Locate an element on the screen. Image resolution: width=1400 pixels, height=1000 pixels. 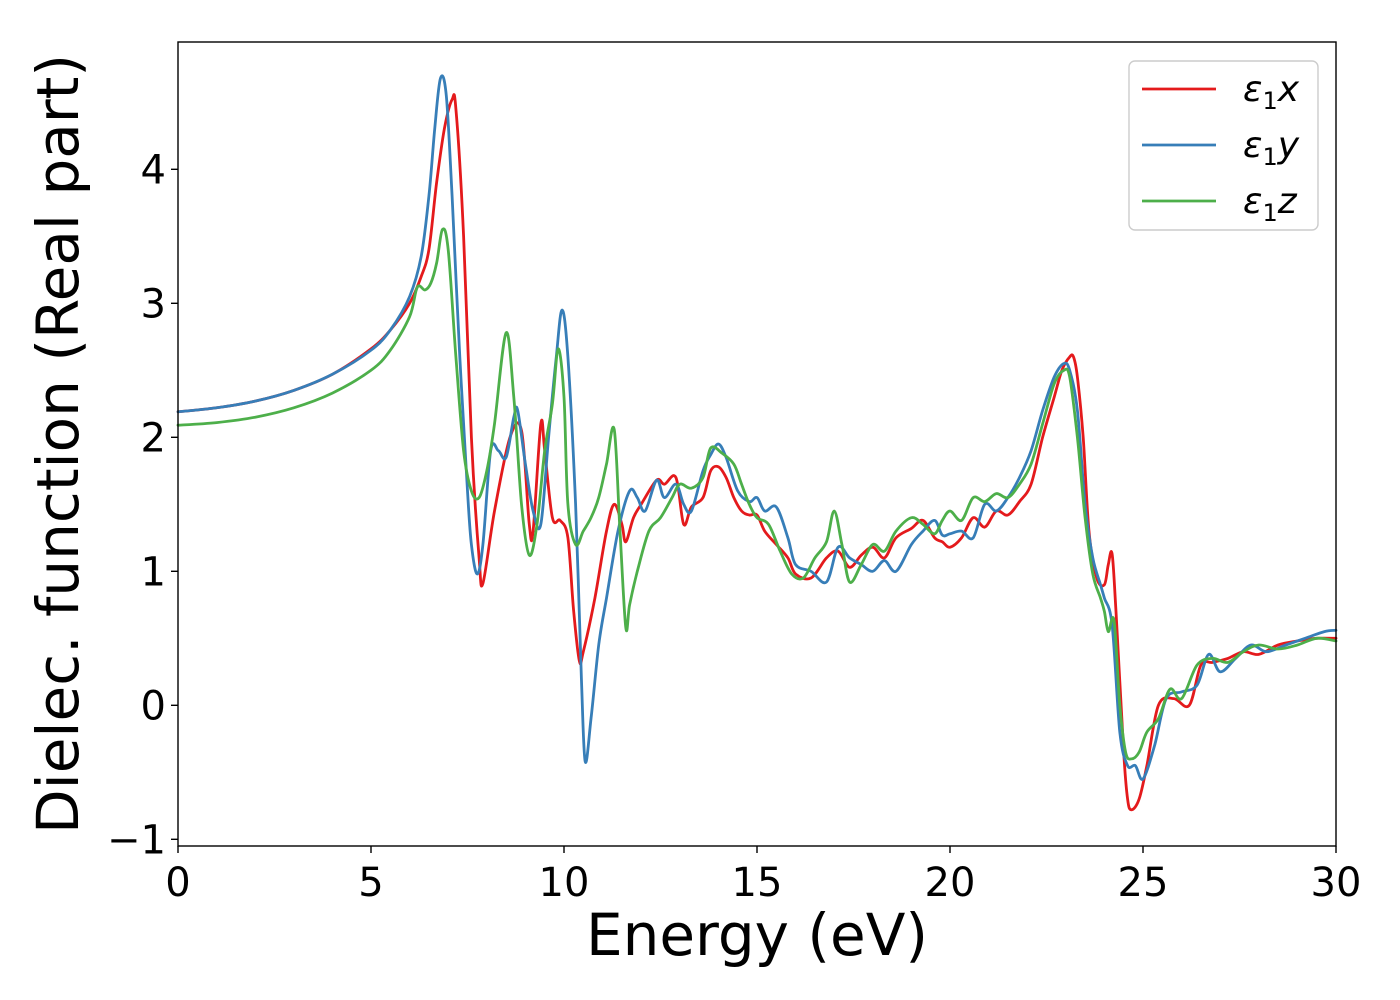
y-tick-label: 2 is located at coordinates (153, 438).